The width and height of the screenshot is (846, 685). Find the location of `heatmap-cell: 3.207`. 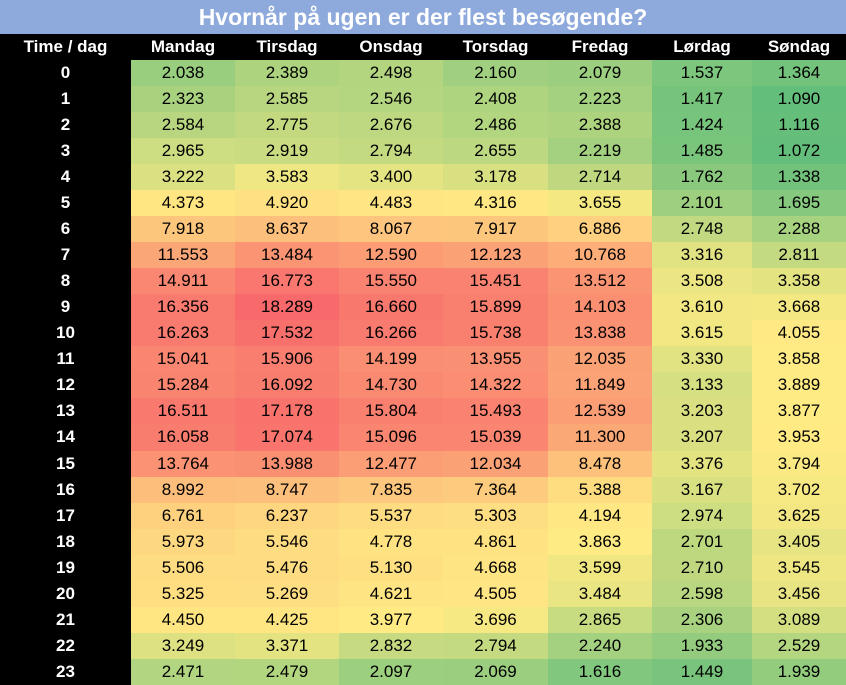

heatmap-cell: 3.207 is located at coordinates (702, 437).